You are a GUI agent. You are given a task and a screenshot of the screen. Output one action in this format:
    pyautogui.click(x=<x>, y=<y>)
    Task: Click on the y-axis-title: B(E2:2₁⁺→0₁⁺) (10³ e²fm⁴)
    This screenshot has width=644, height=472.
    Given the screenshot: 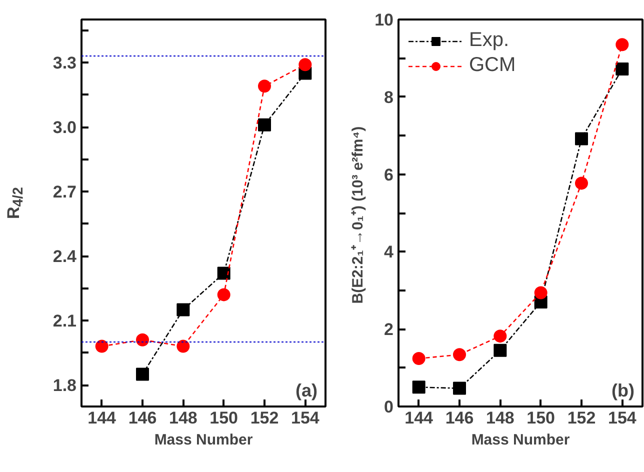 What is the action you would take?
    pyautogui.click(x=358, y=215)
    